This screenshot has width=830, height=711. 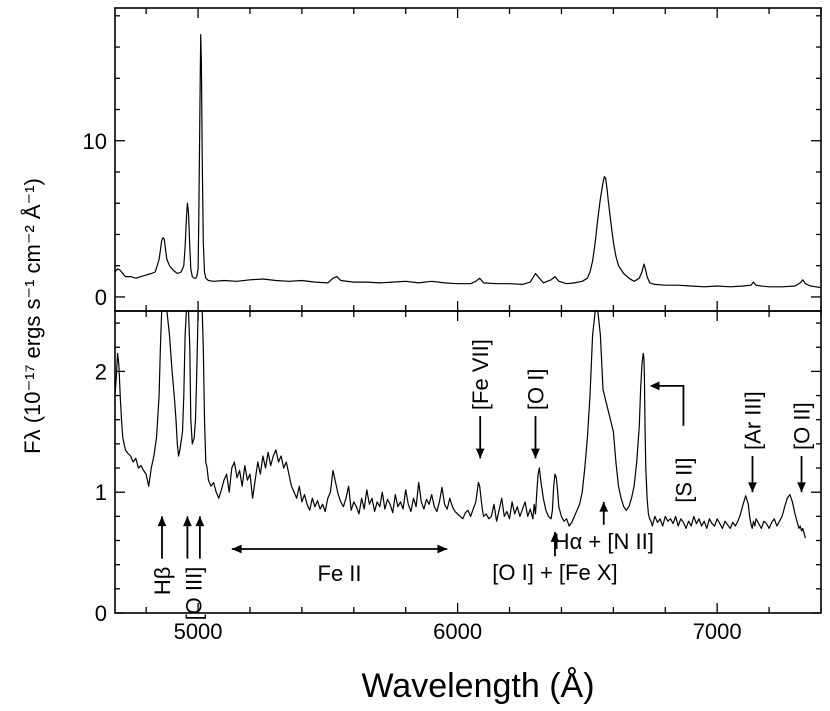 I want to click on x-tick-label: 5000, so click(x=198, y=631).